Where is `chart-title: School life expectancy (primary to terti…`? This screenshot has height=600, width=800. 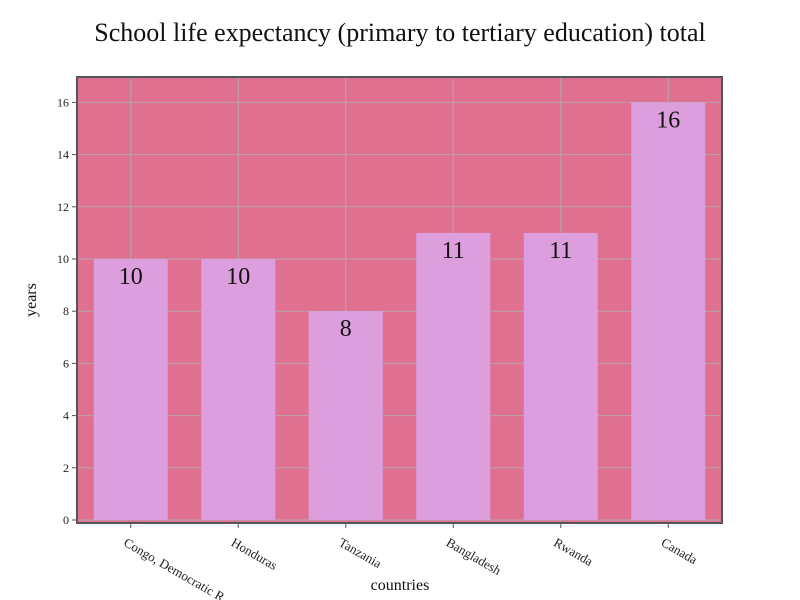
chart-title: School life expectancy (primary to terti… is located at coordinates (399, 32).